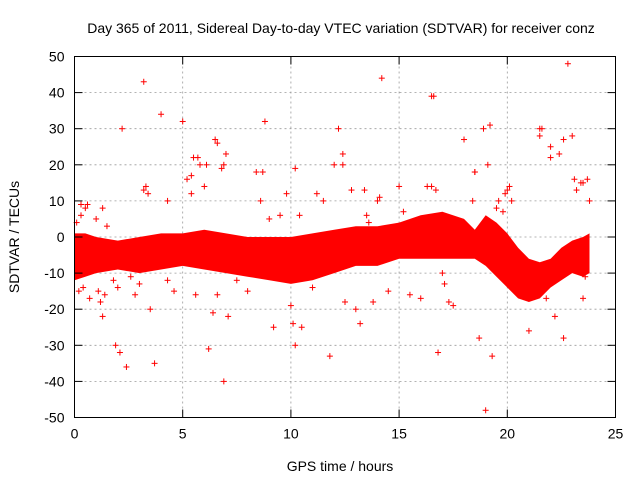 This screenshot has width=640, height=480. What do you see at coordinates (54, 273) in the screenshot?
I see `y-tick-label: -10` at bounding box center [54, 273].